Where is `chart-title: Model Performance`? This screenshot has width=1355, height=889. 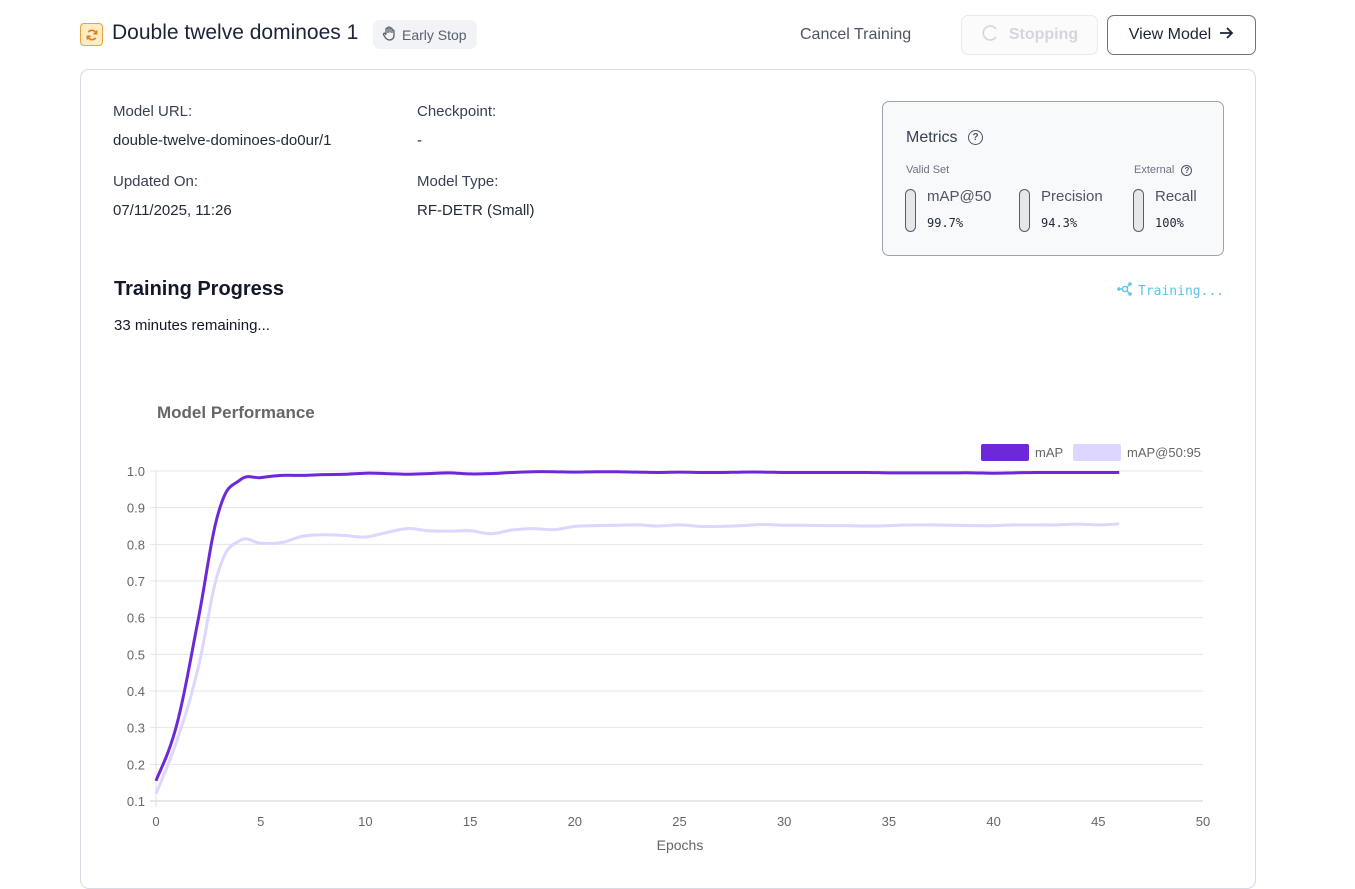 chart-title: Model Performance is located at coordinates (236, 412).